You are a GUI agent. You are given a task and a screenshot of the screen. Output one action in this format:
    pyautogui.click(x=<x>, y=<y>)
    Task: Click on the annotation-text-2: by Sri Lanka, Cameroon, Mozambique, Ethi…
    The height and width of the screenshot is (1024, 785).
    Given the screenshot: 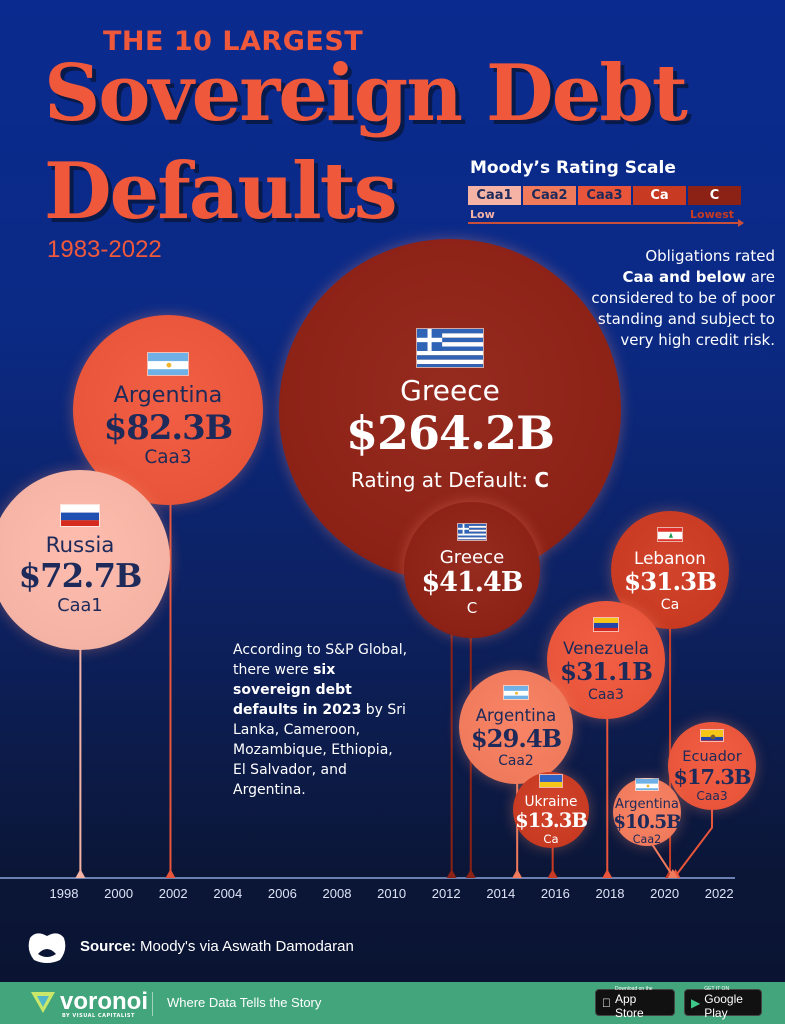 What is the action you would take?
    pyautogui.click(x=319, y=750)
    